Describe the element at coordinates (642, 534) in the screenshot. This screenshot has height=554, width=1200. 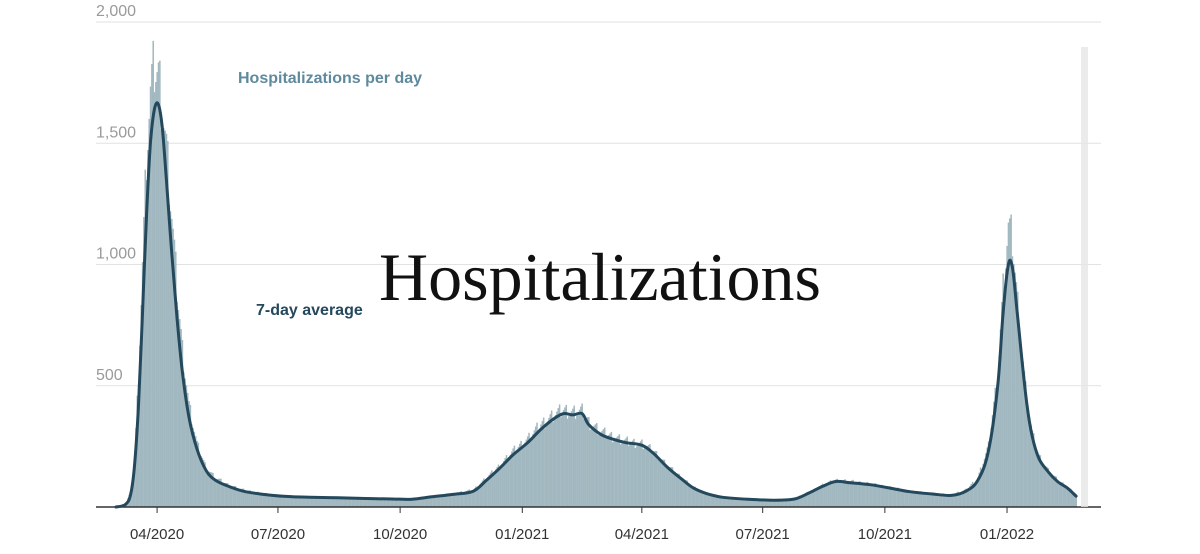
I see `x-tick-label: 04/2021` at that location.